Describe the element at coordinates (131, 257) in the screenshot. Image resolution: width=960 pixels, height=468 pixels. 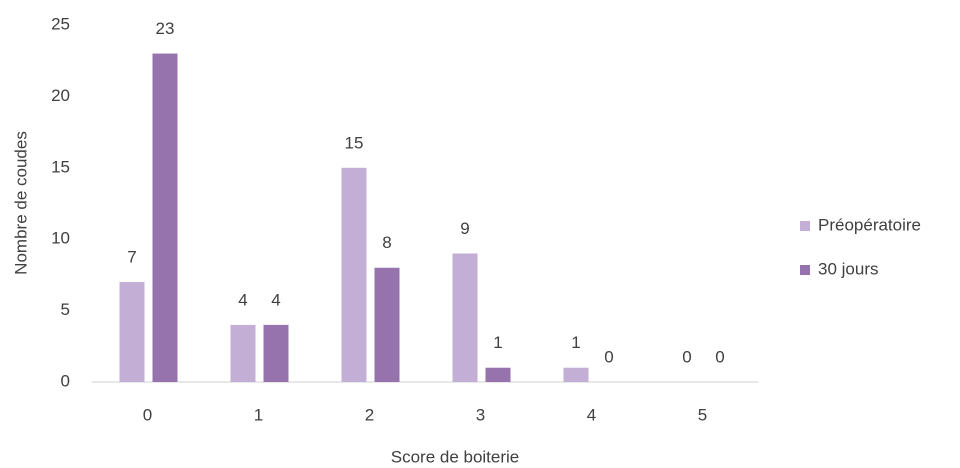
I see `data-label: 7` at that location.